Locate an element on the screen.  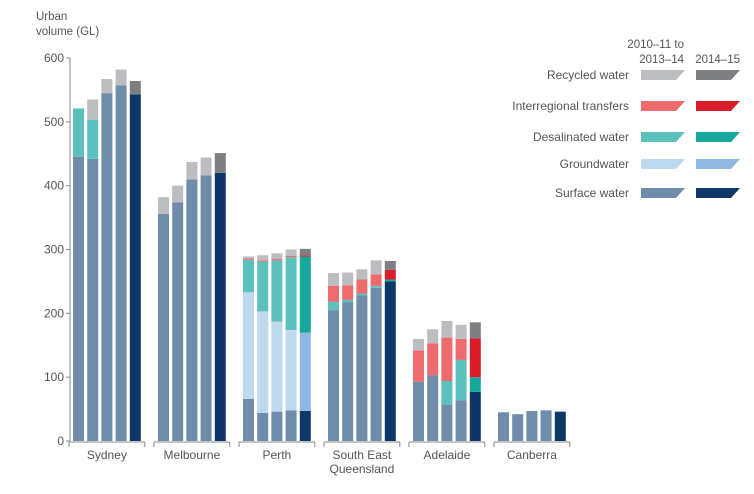
bar-segment-canberra-2014-15-surface-water is located at coordinates (560, 426).